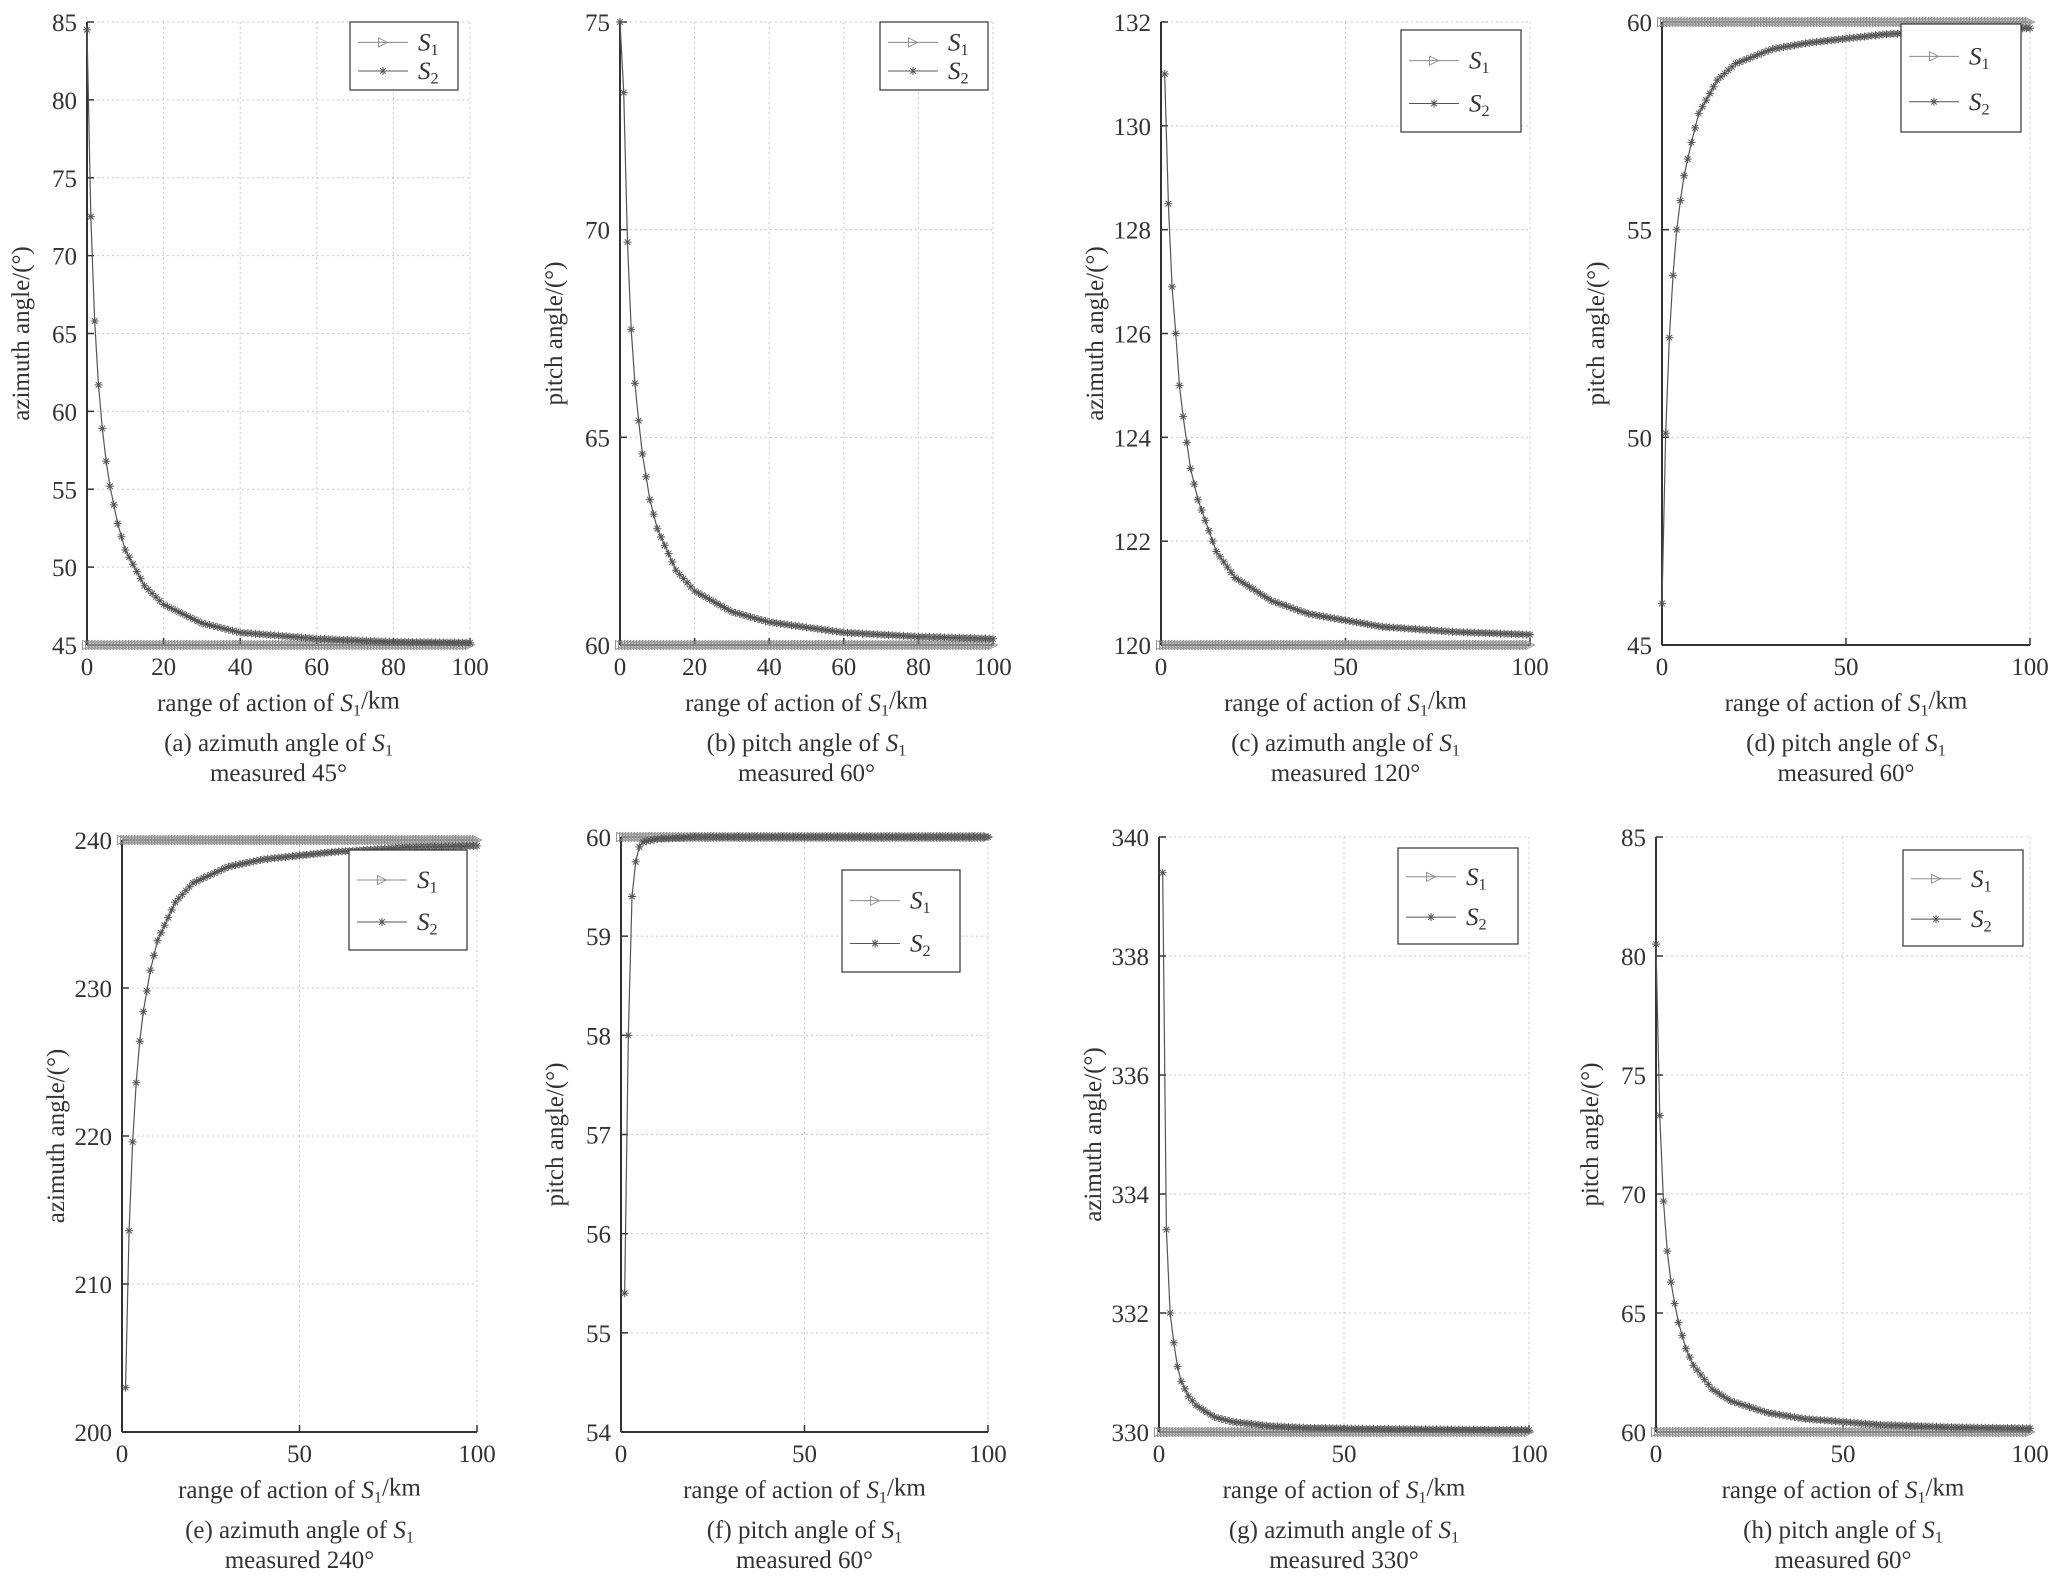  I want to click on y-tick-label: 332, so click(1131, 1314).